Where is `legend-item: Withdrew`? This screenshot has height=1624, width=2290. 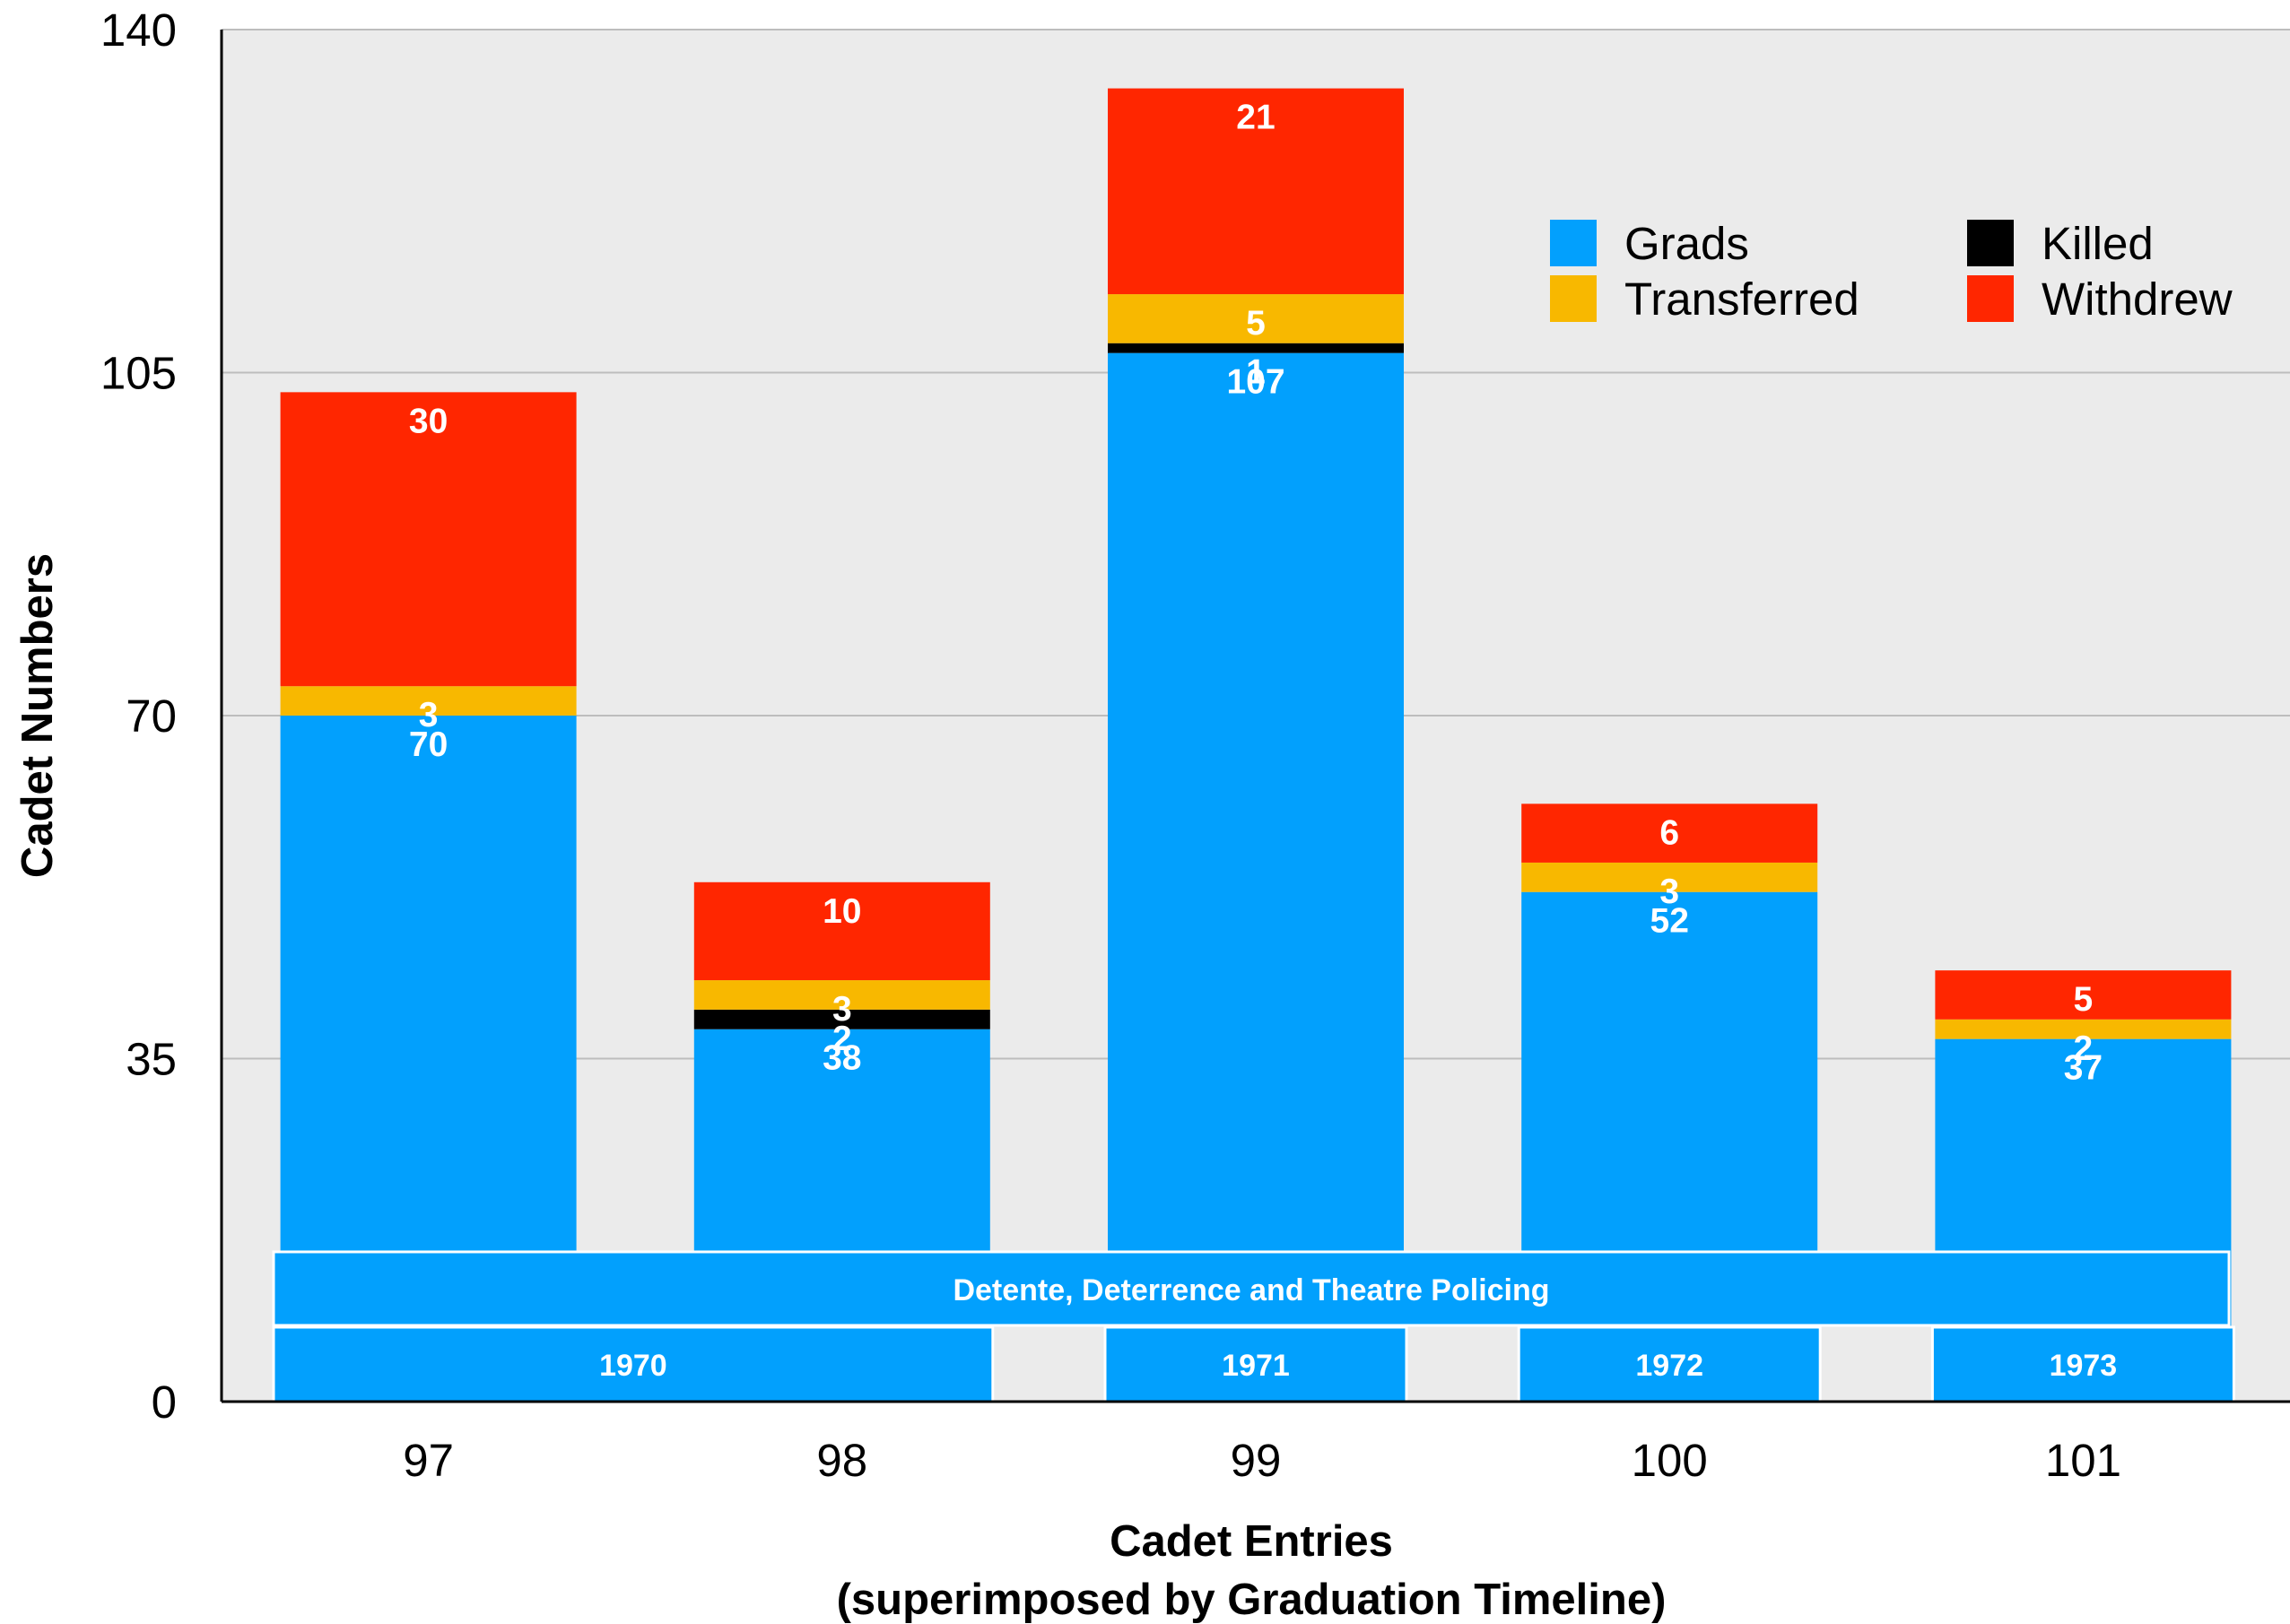
legend-item: Withdrew is located at coordinates (2100, 299).